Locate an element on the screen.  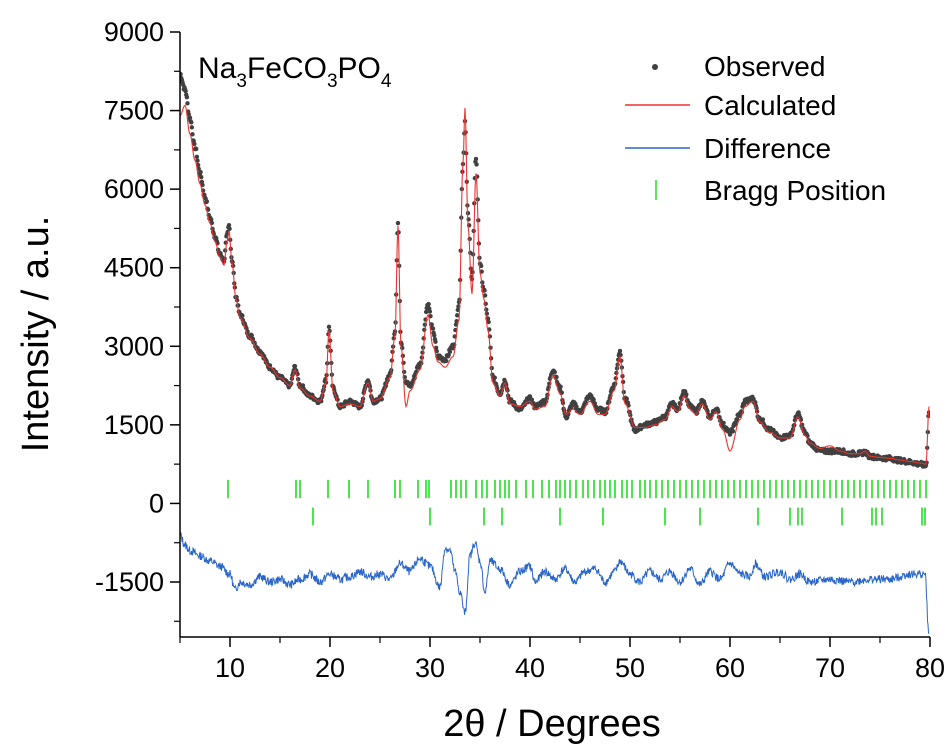
x-axis-ticks: 10 20 30 40 50 60 70 80 is located at coordinates (562, 660).